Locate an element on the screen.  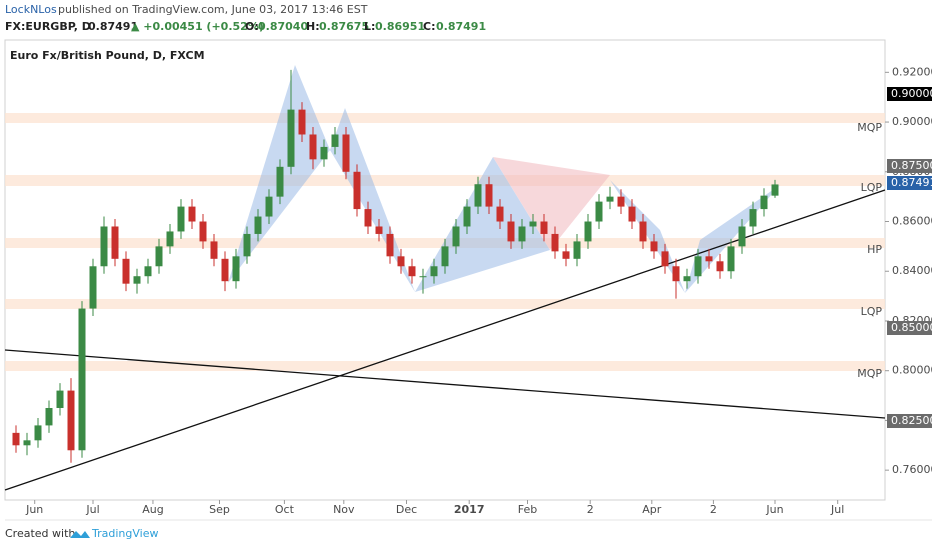
x-tick-label: Feb is located at coordinates (527, 509).